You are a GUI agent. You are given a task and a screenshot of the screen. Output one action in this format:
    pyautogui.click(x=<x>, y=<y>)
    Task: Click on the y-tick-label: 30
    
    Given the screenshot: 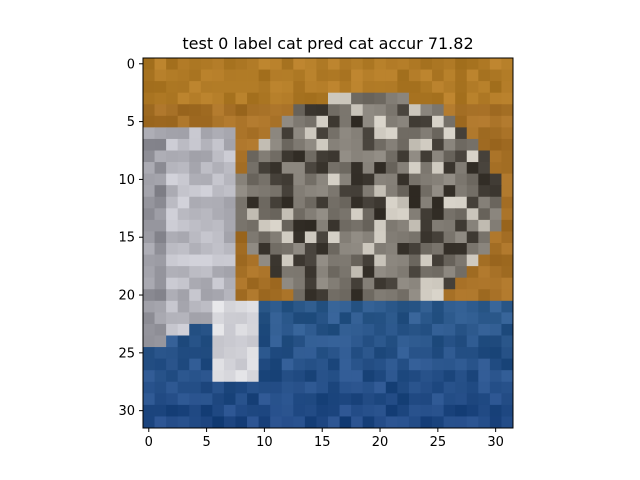 What is the action you would take?
    pyautogui.click(x=126, y=411)
    